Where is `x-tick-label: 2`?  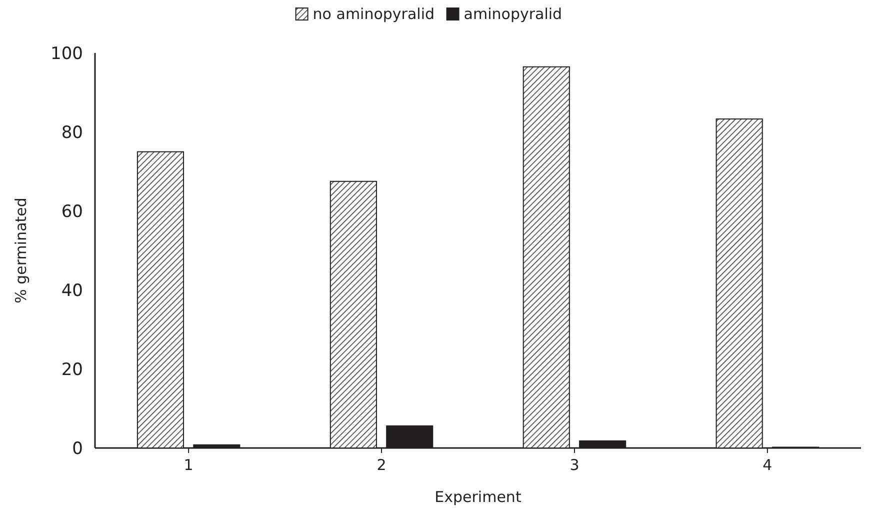 x-tick-label: 2 is located at coordinates (381, 465).